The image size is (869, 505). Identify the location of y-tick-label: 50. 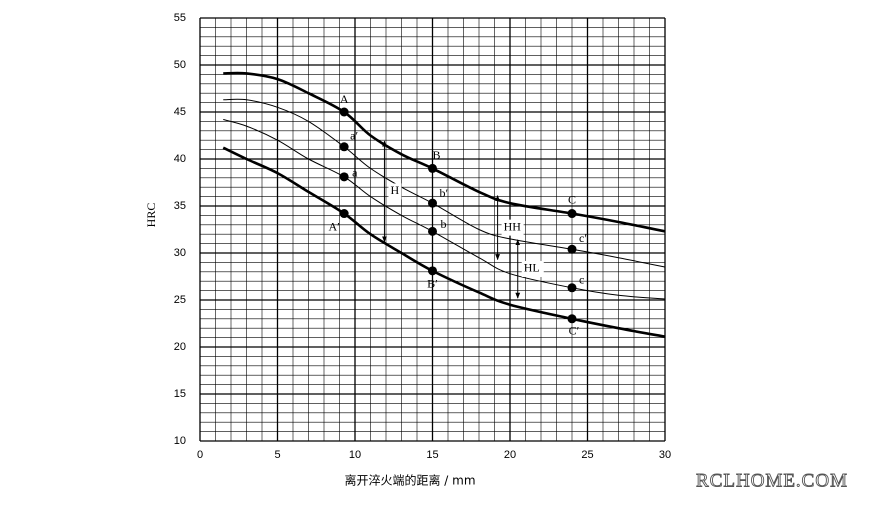
(180, 65).